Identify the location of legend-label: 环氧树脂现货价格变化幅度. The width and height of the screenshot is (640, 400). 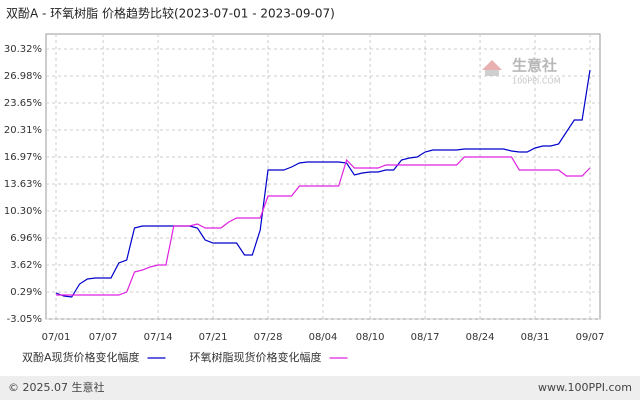
(256, 357).